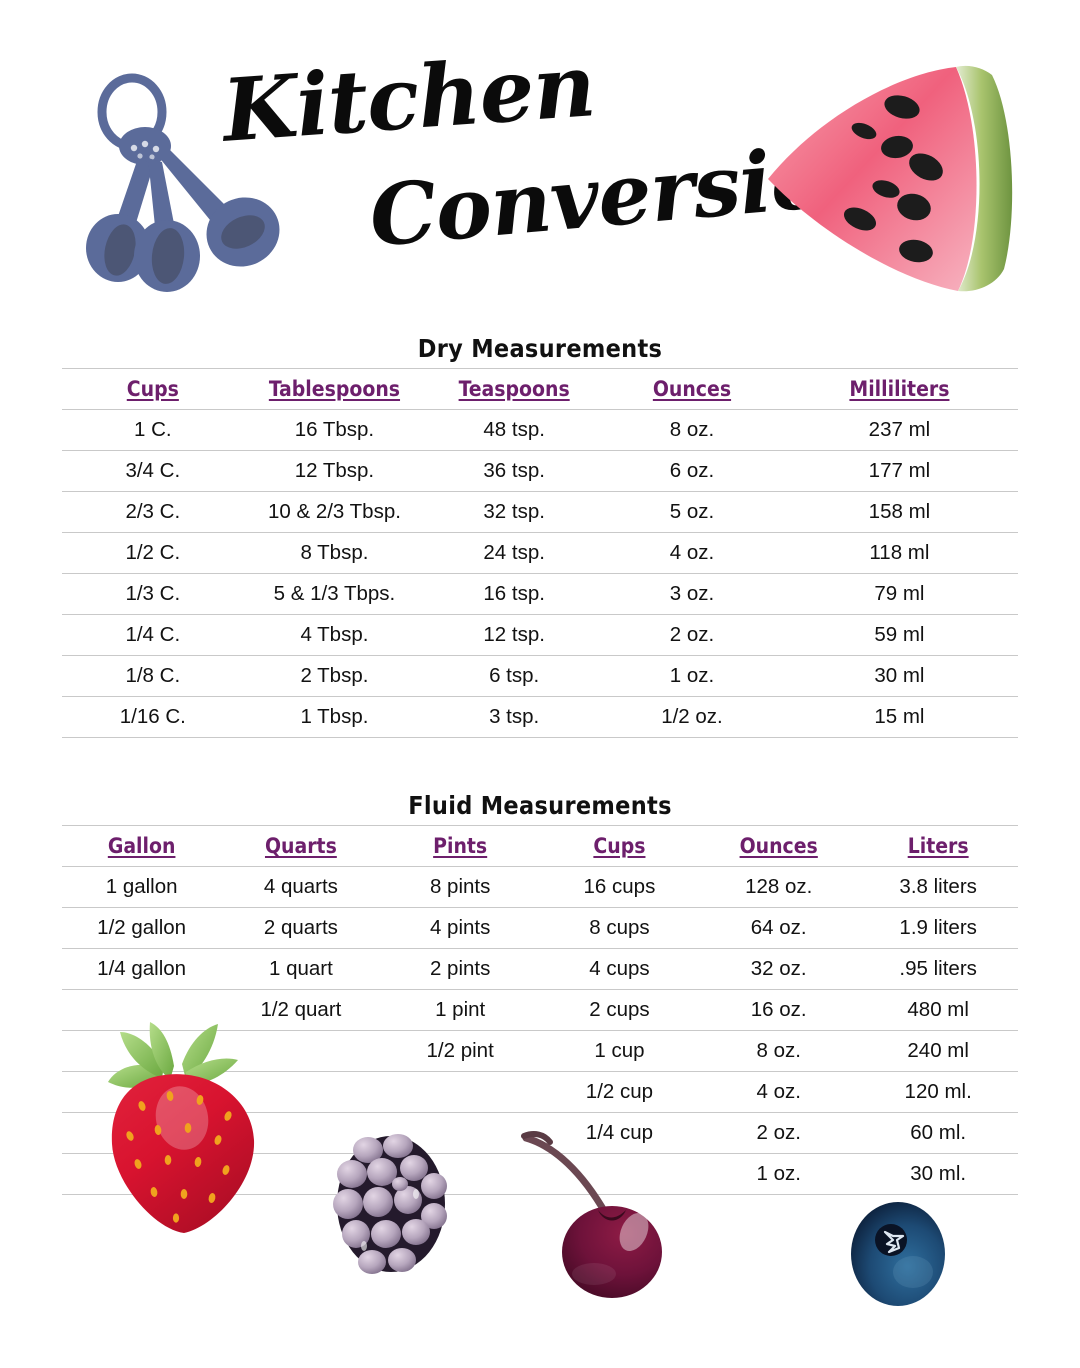  What do you see at coordinates (301, 928) in the screenshot?
I see `table-cell: 2 quarts` at bounding box center [301, 928].